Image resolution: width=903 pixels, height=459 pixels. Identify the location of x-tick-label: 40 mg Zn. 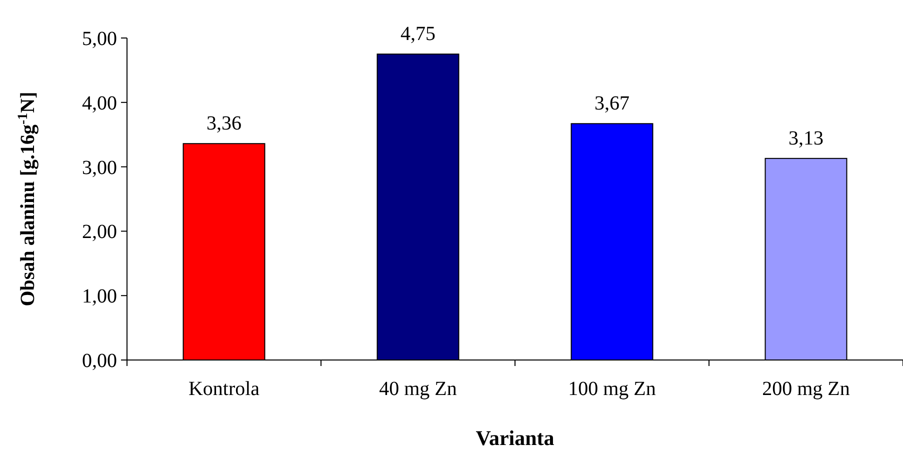
(418, 389).